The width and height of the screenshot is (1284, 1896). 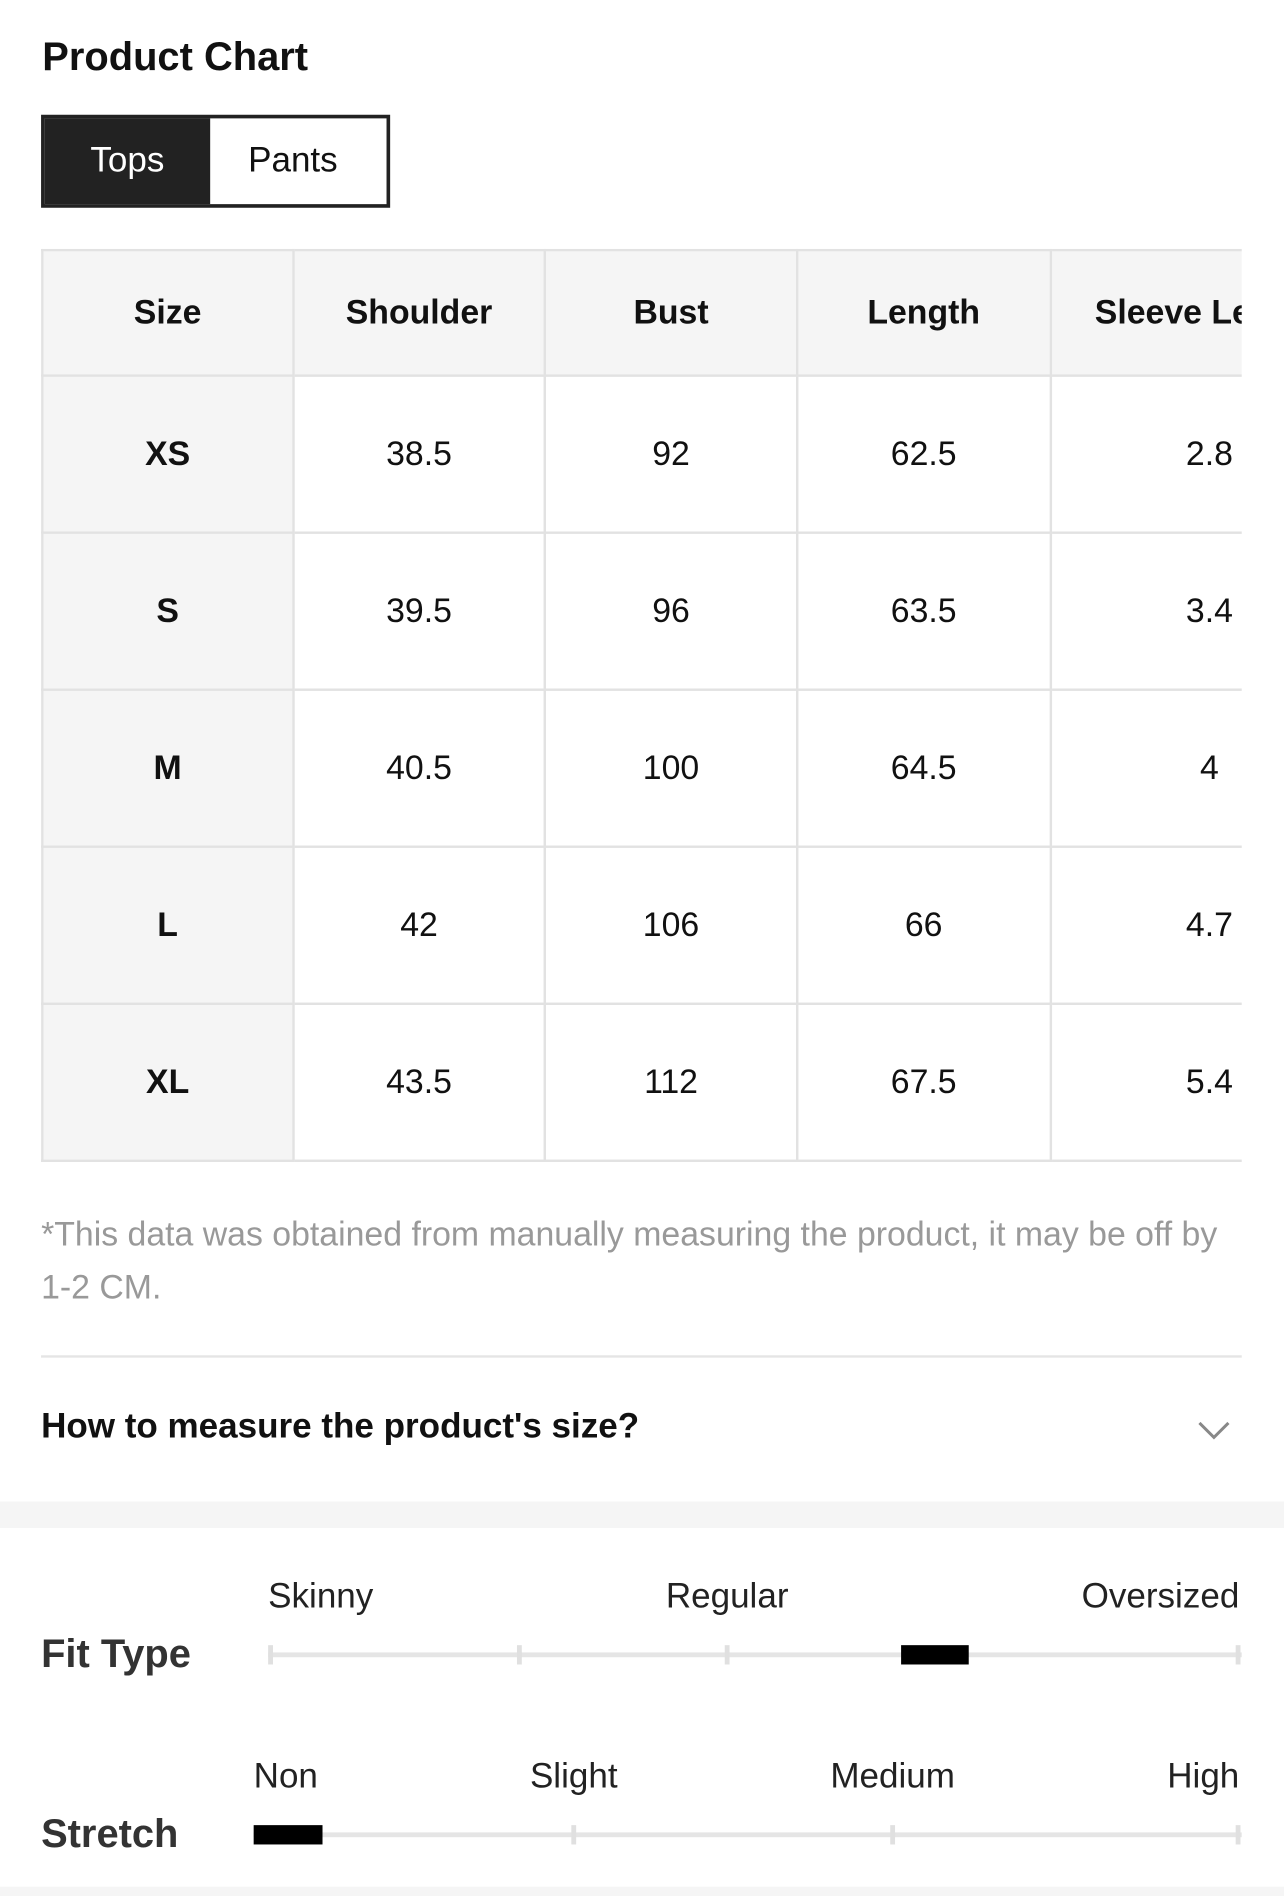 I want to click on size-cell: XS, so click(x=168, y=454).